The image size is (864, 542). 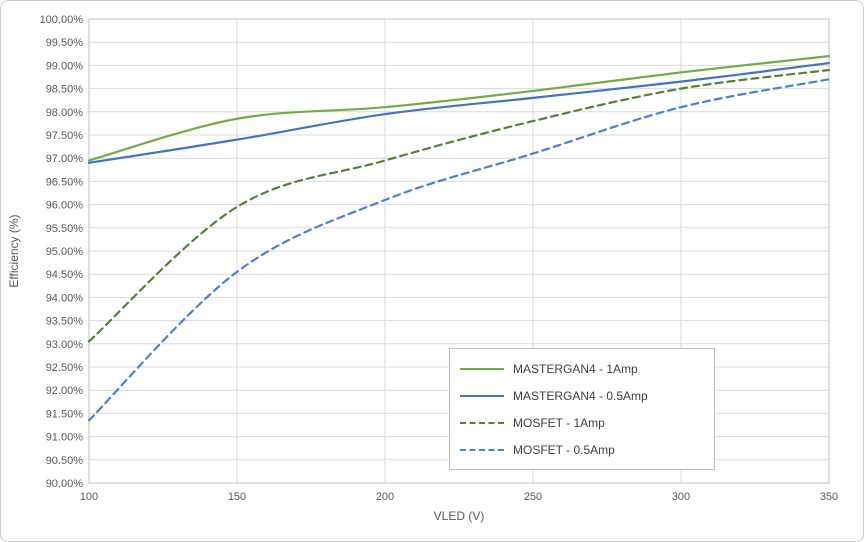 What do you see at coordinates (533, 497) in the screenshot?
I see `svg-text: 250` at bounding box center [533, 497].